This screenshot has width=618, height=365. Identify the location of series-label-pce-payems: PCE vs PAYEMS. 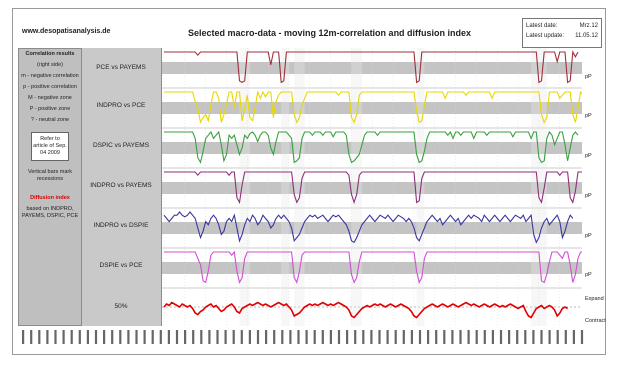
(121, 67).